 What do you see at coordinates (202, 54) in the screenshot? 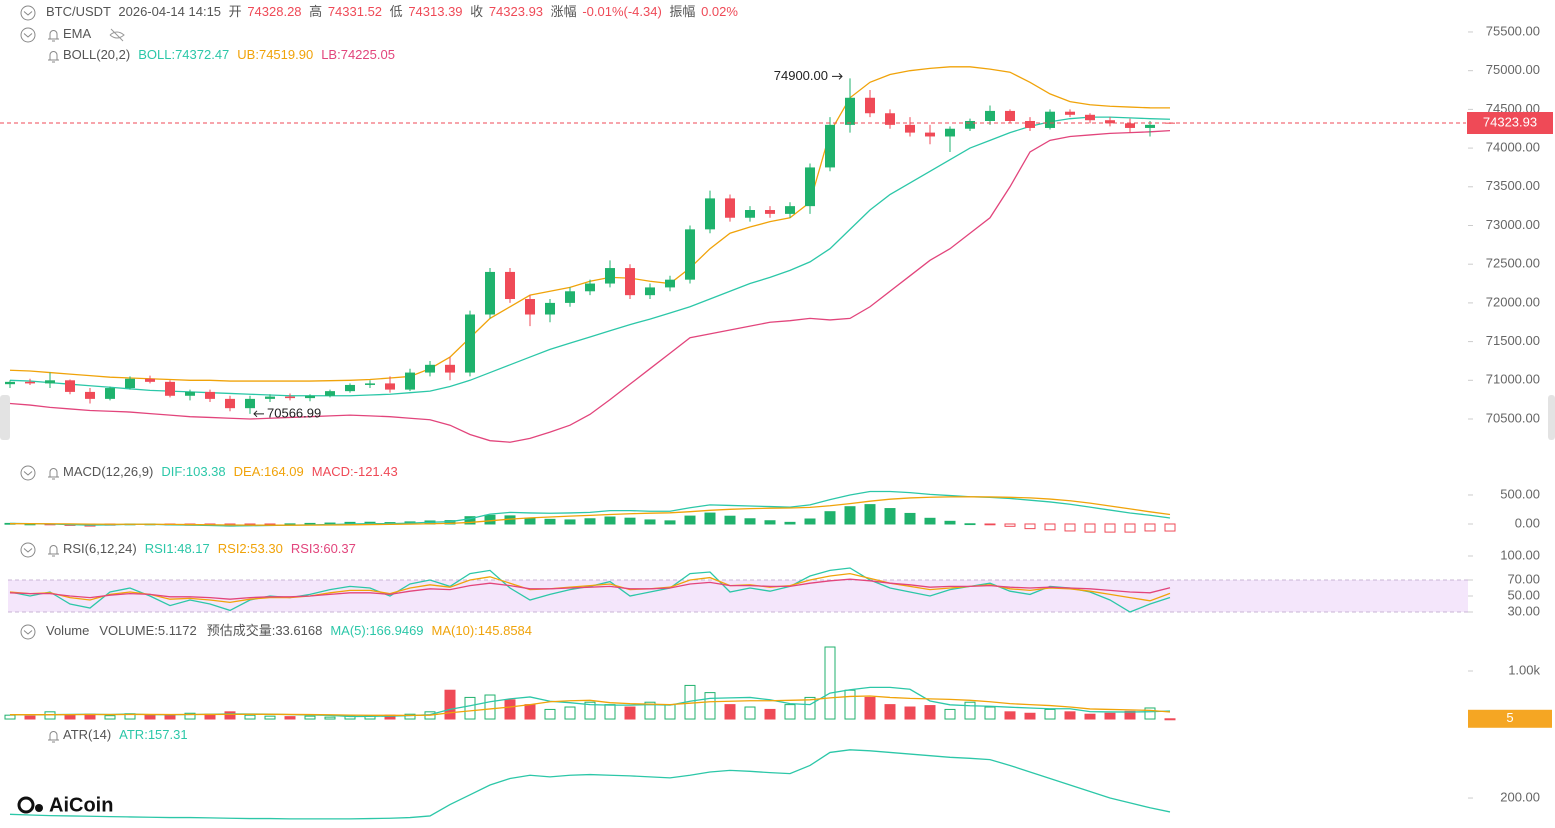
I see `legend-text: 74372.47` at bounding box center [202, 54].